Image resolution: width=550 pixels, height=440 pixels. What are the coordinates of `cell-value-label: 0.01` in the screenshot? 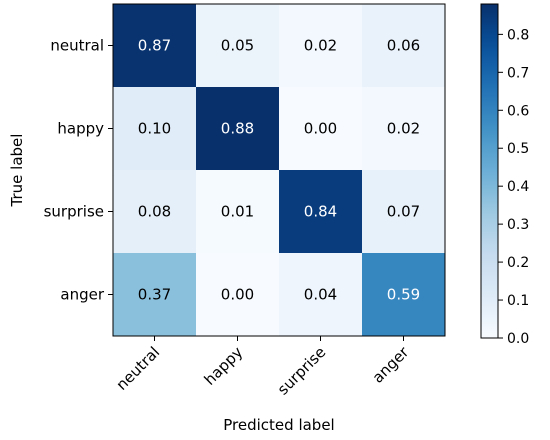 It's located at (237, 212).